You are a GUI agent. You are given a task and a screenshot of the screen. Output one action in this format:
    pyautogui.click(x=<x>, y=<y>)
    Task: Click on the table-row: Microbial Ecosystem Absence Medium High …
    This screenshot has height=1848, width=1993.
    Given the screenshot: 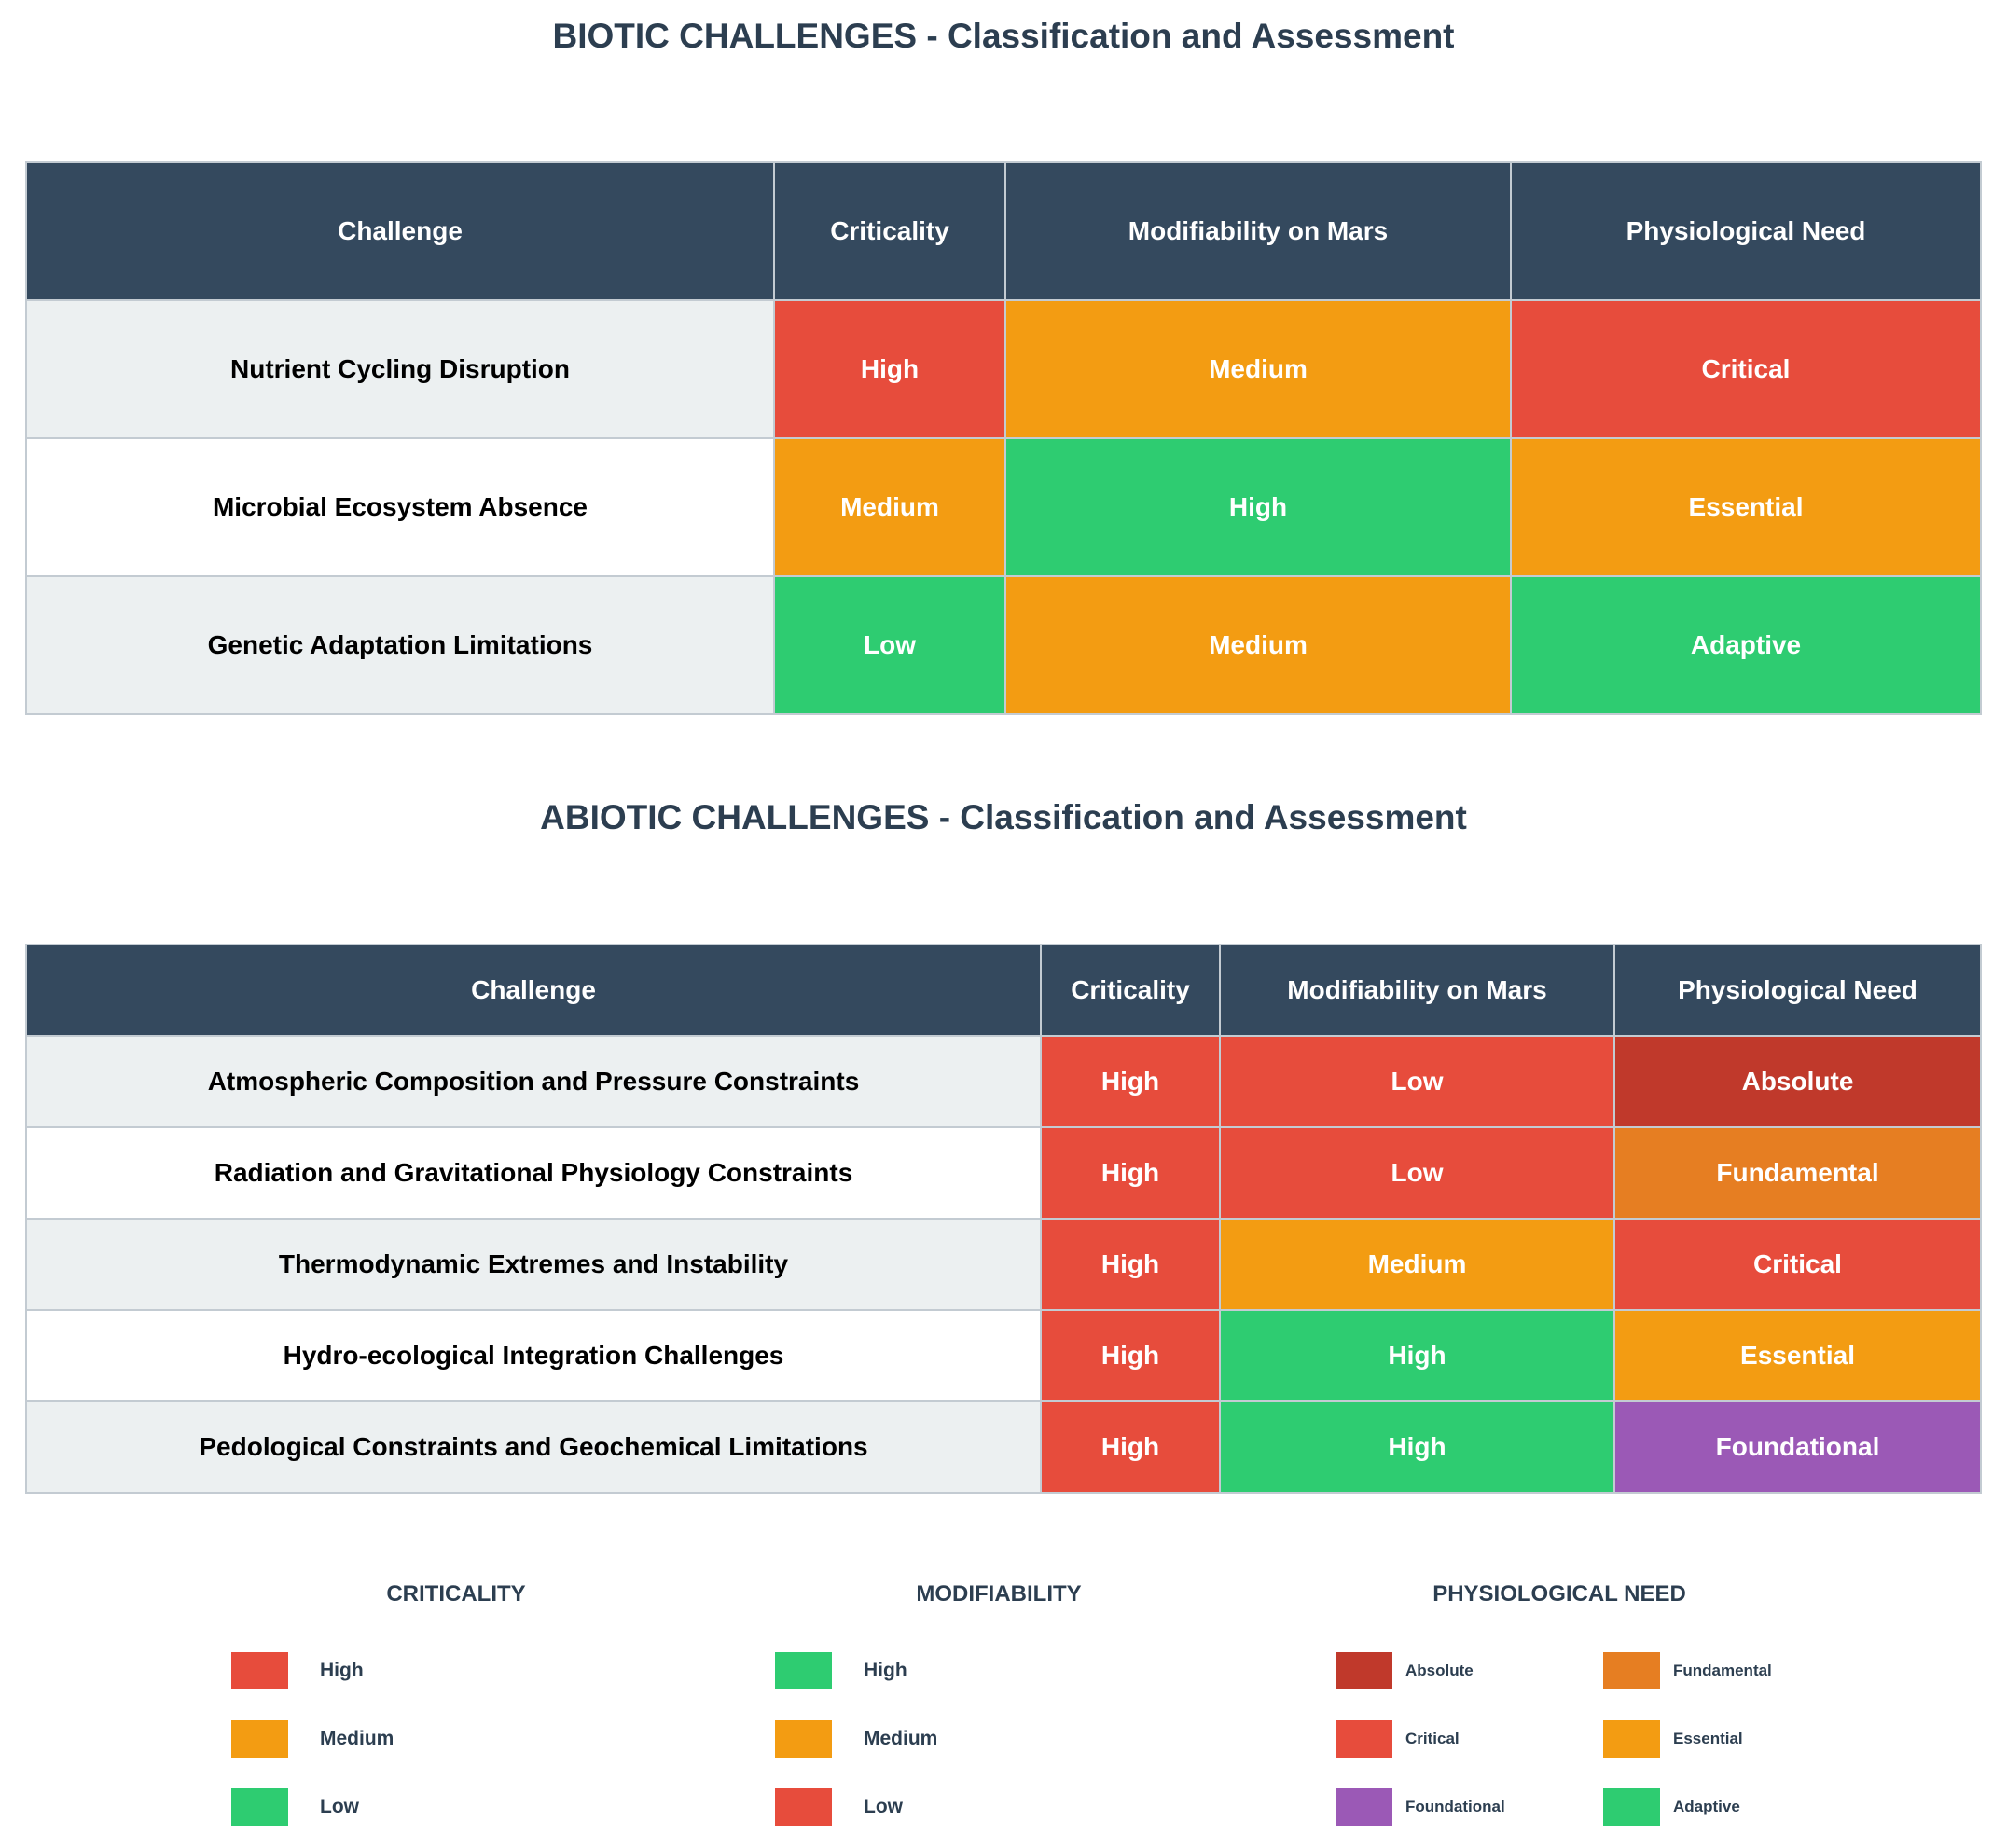 What is the action you would take?
    pyautogui.click(x=1004, y=507)
    